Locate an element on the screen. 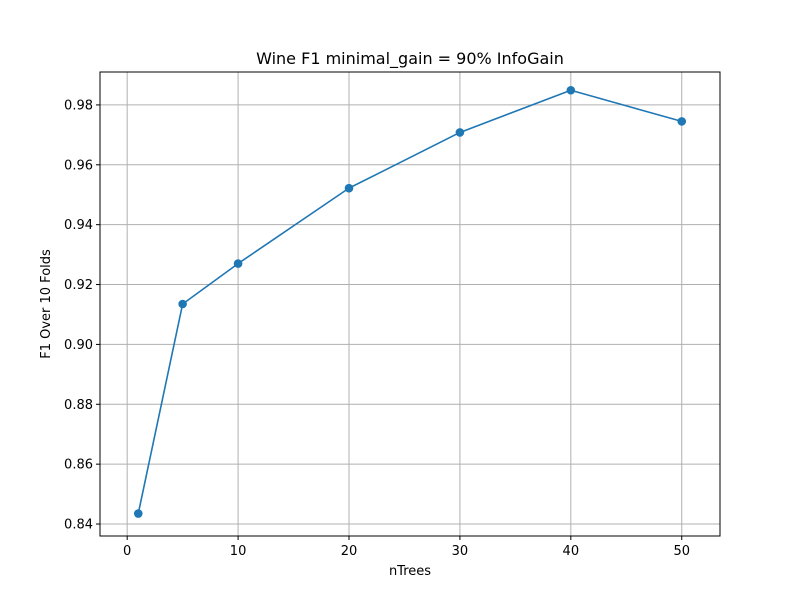 The height and width of the screenshot is (600, 800). x-tick-label: 20 is located at coordinates (349, 551).